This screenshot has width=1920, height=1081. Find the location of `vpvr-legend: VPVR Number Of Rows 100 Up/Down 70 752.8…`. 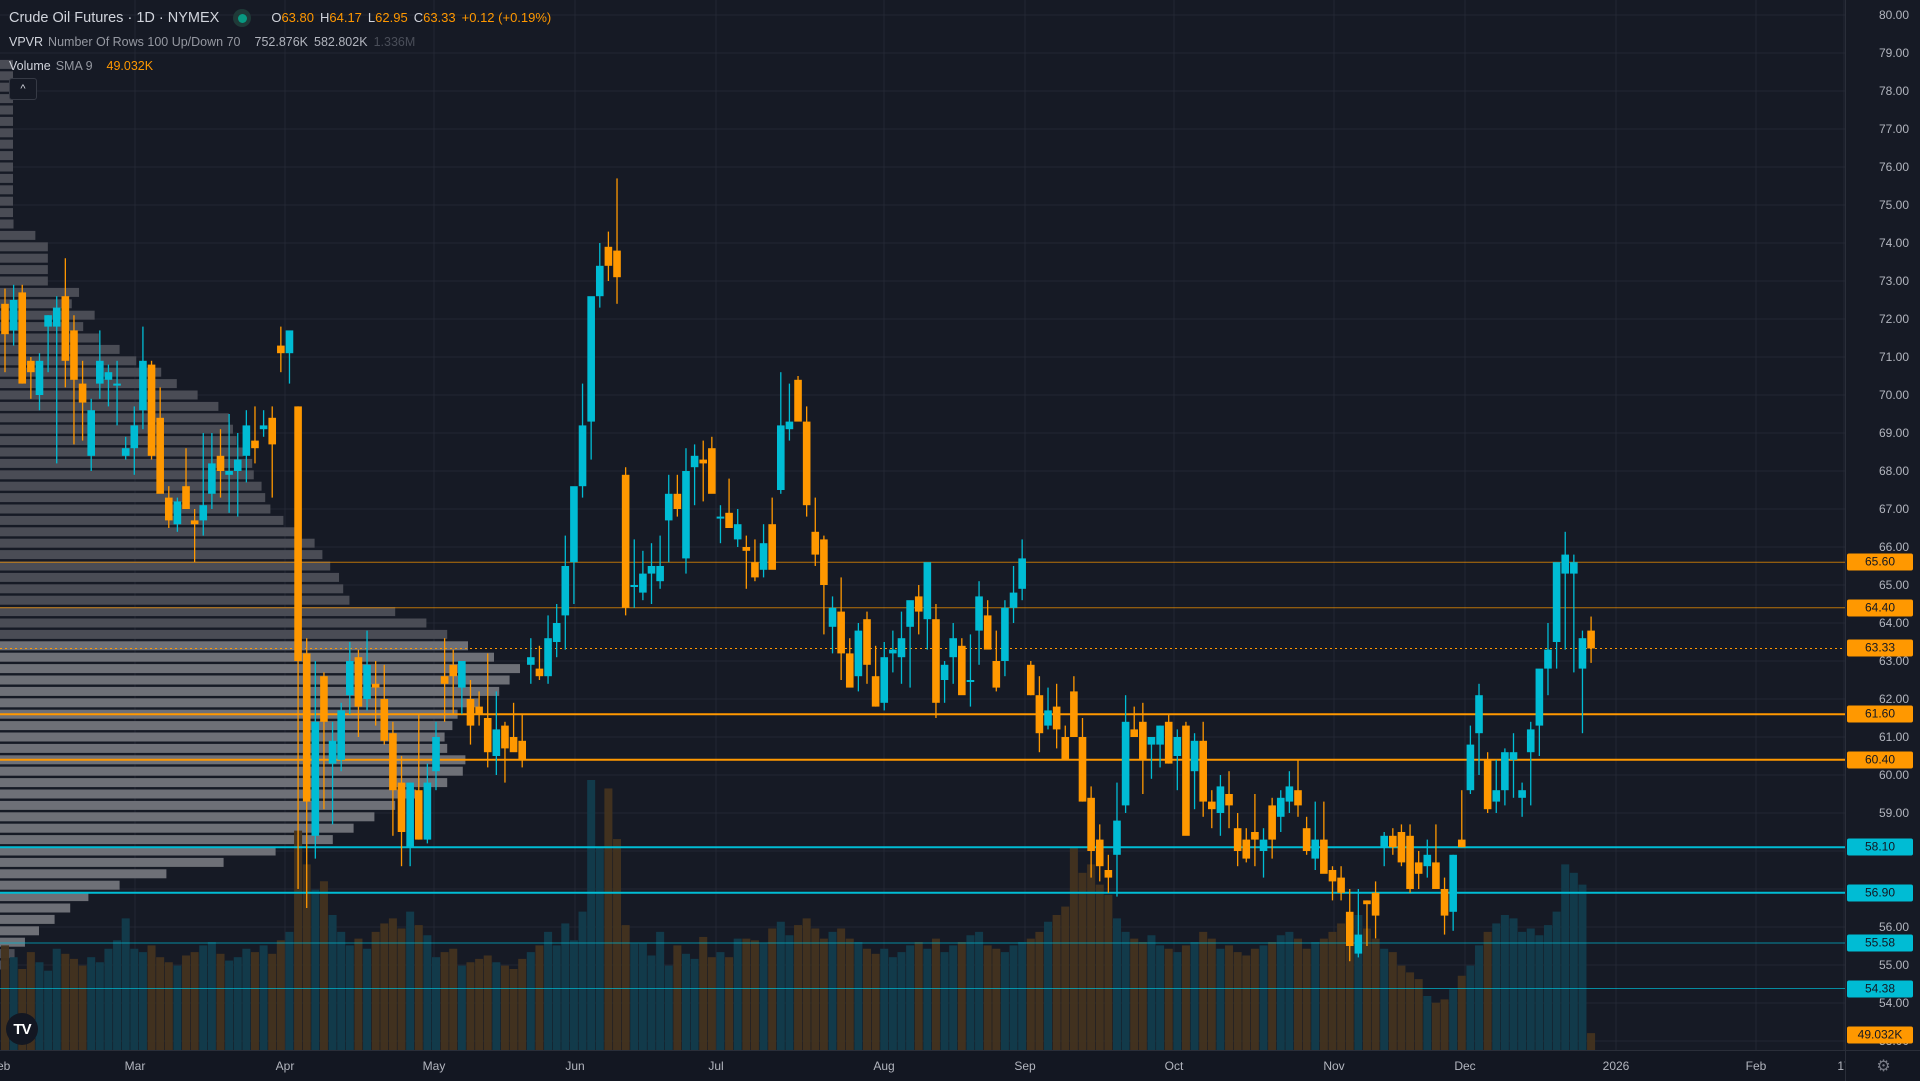

vpvr-legend: VPVR Number Of Rows 100 Up/Down 70 752.8… is located at coordinates (280, 42).